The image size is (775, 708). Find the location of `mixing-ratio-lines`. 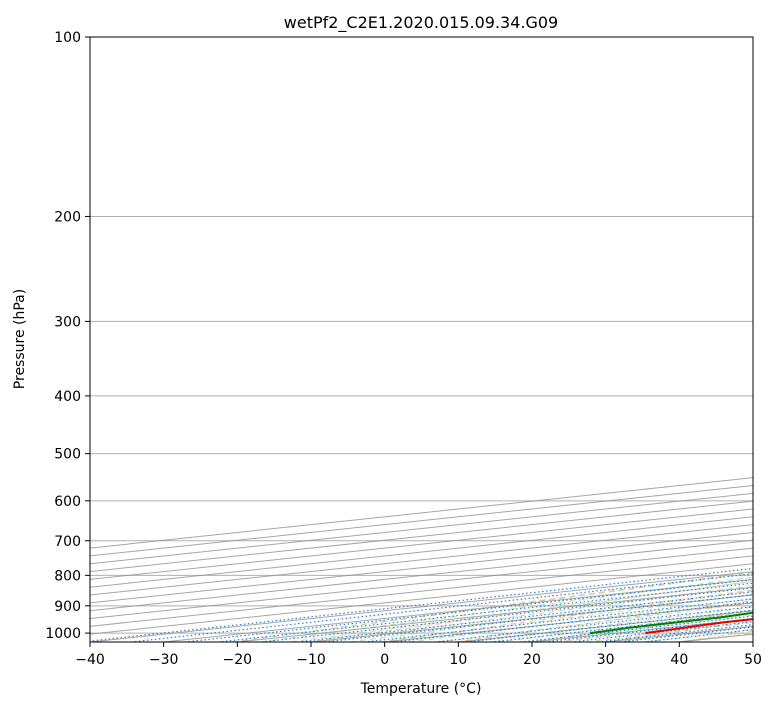

mixing-ratio-lines is located at coordinates (421, 604).